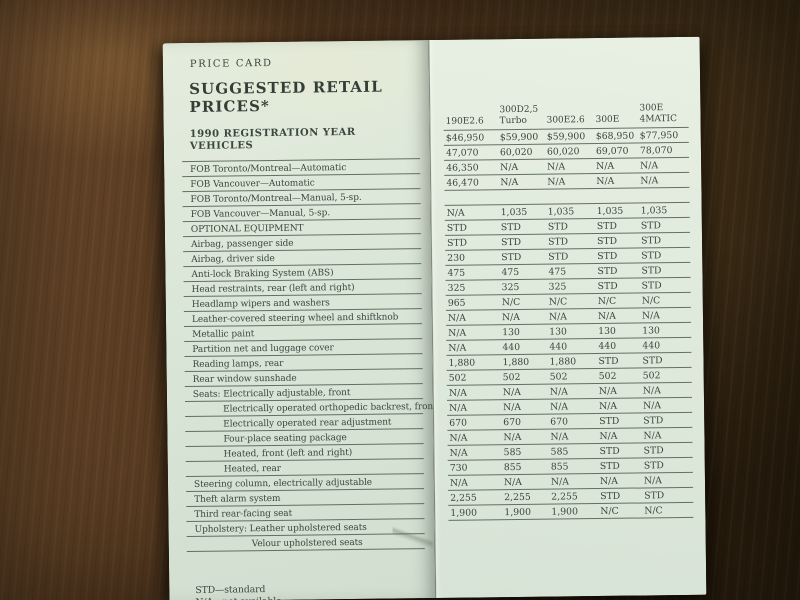 Image resolution: width=800 pixels, height=600 pixels. Describe the element at coordinates (464, 121) in the screenshot. I see `column-header: 190E2.6` at that location.